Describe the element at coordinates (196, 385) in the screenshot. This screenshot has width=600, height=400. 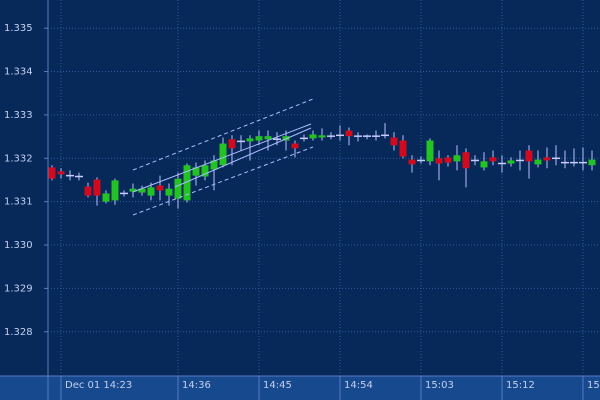
I see `x-tick-label: 14:36` at that location.